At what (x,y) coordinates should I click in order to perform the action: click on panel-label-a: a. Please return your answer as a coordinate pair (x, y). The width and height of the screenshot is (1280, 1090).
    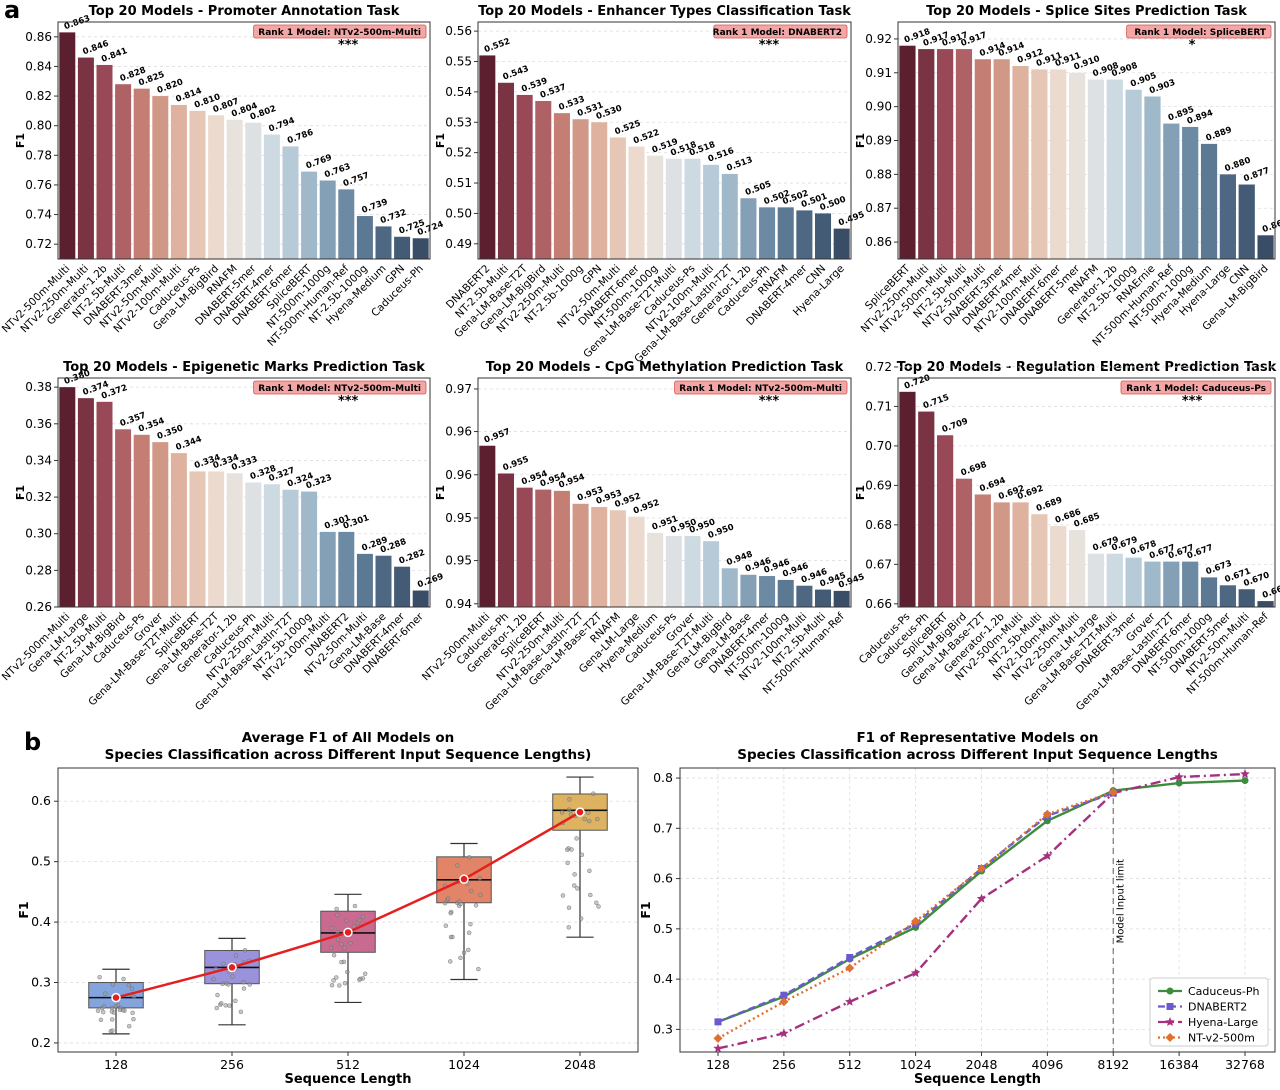
    Looking at the image, I should click on (12, 12).